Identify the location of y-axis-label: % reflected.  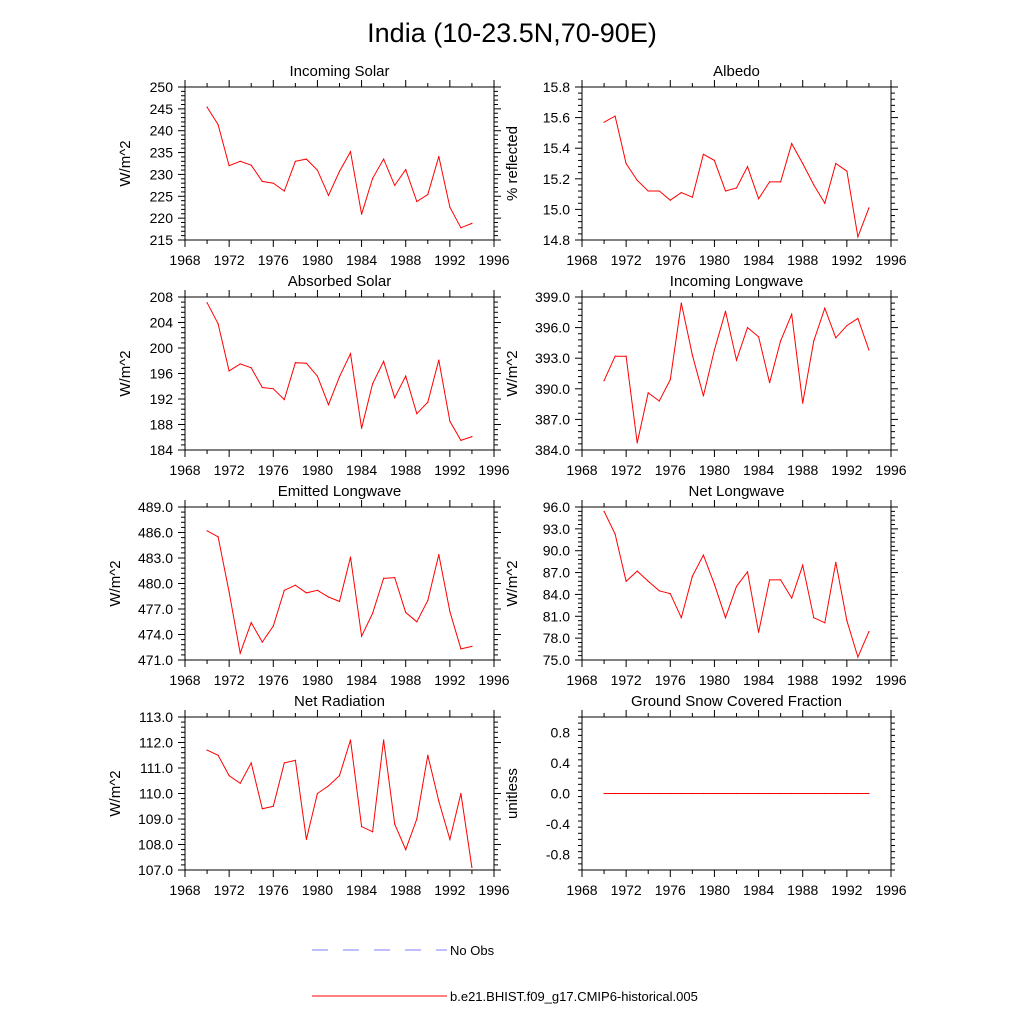
(512, 163).